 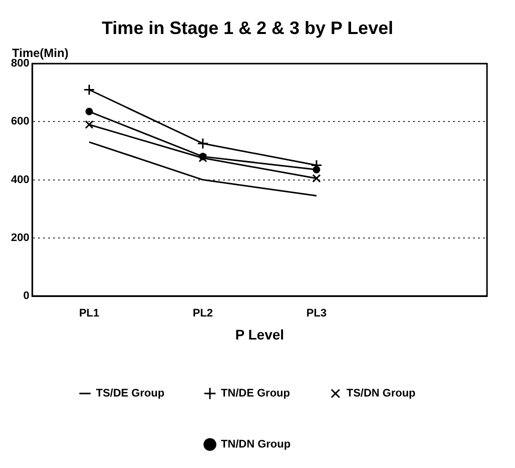 I want to click on x-tick-label: PL2, so click(x=202, y=314).